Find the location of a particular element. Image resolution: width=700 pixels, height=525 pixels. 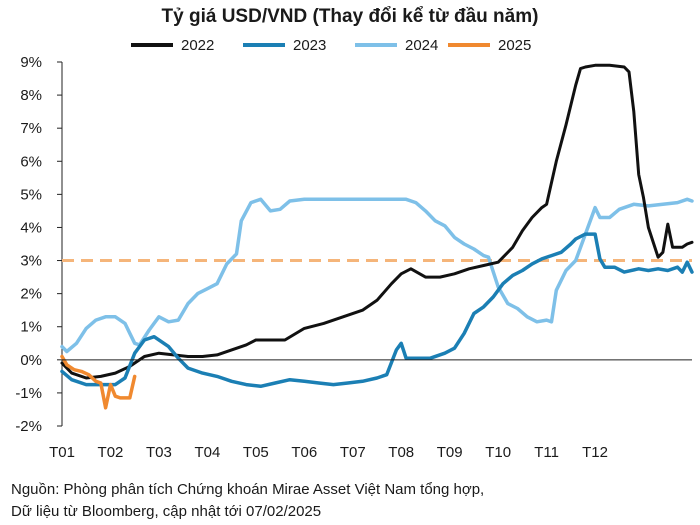

y-tick-label: -2% is located at coordinates (28, 426).